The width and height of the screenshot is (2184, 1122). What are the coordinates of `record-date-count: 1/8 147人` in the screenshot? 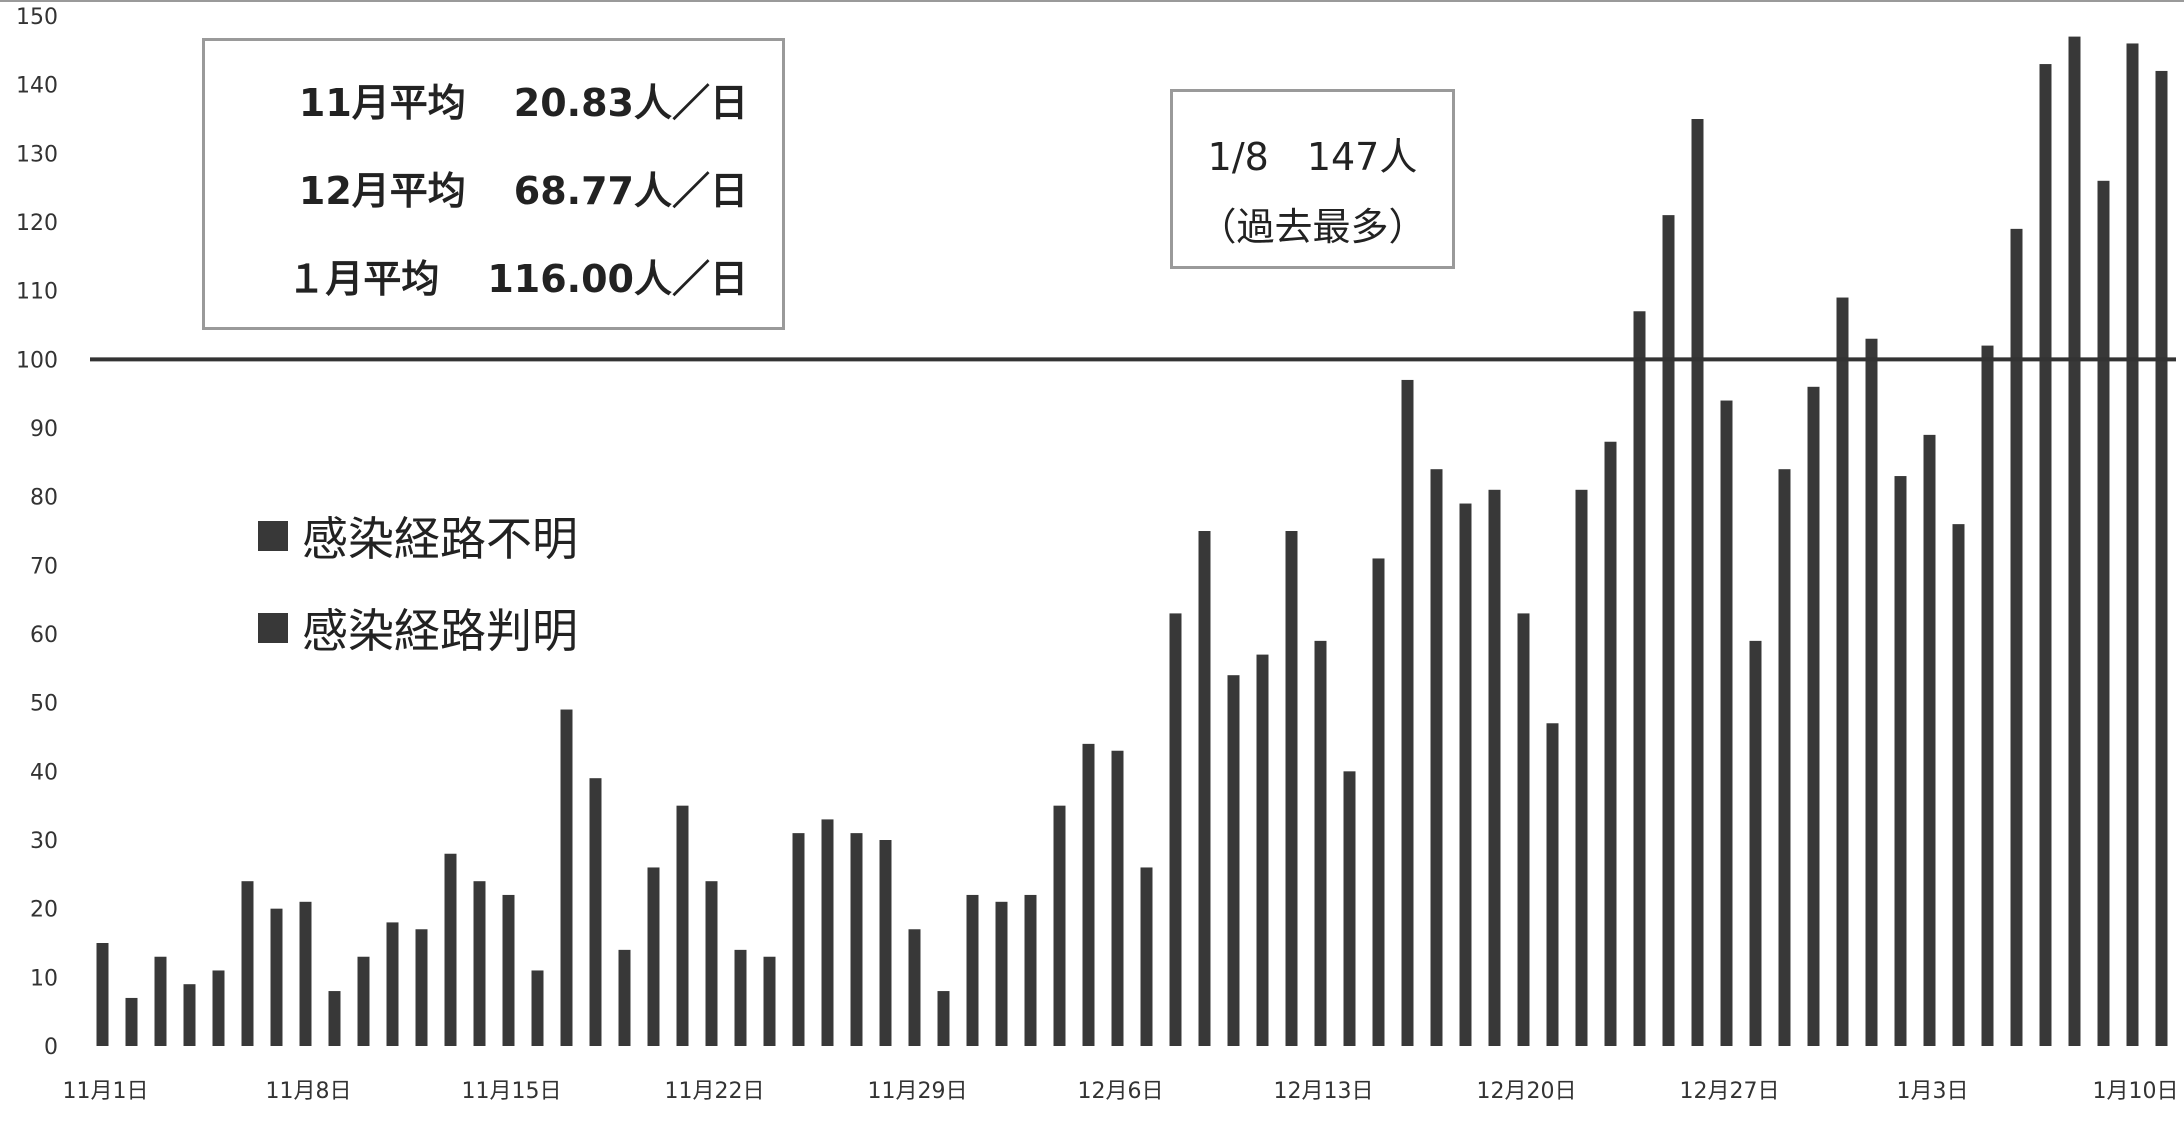 It's located at (1312, 157).